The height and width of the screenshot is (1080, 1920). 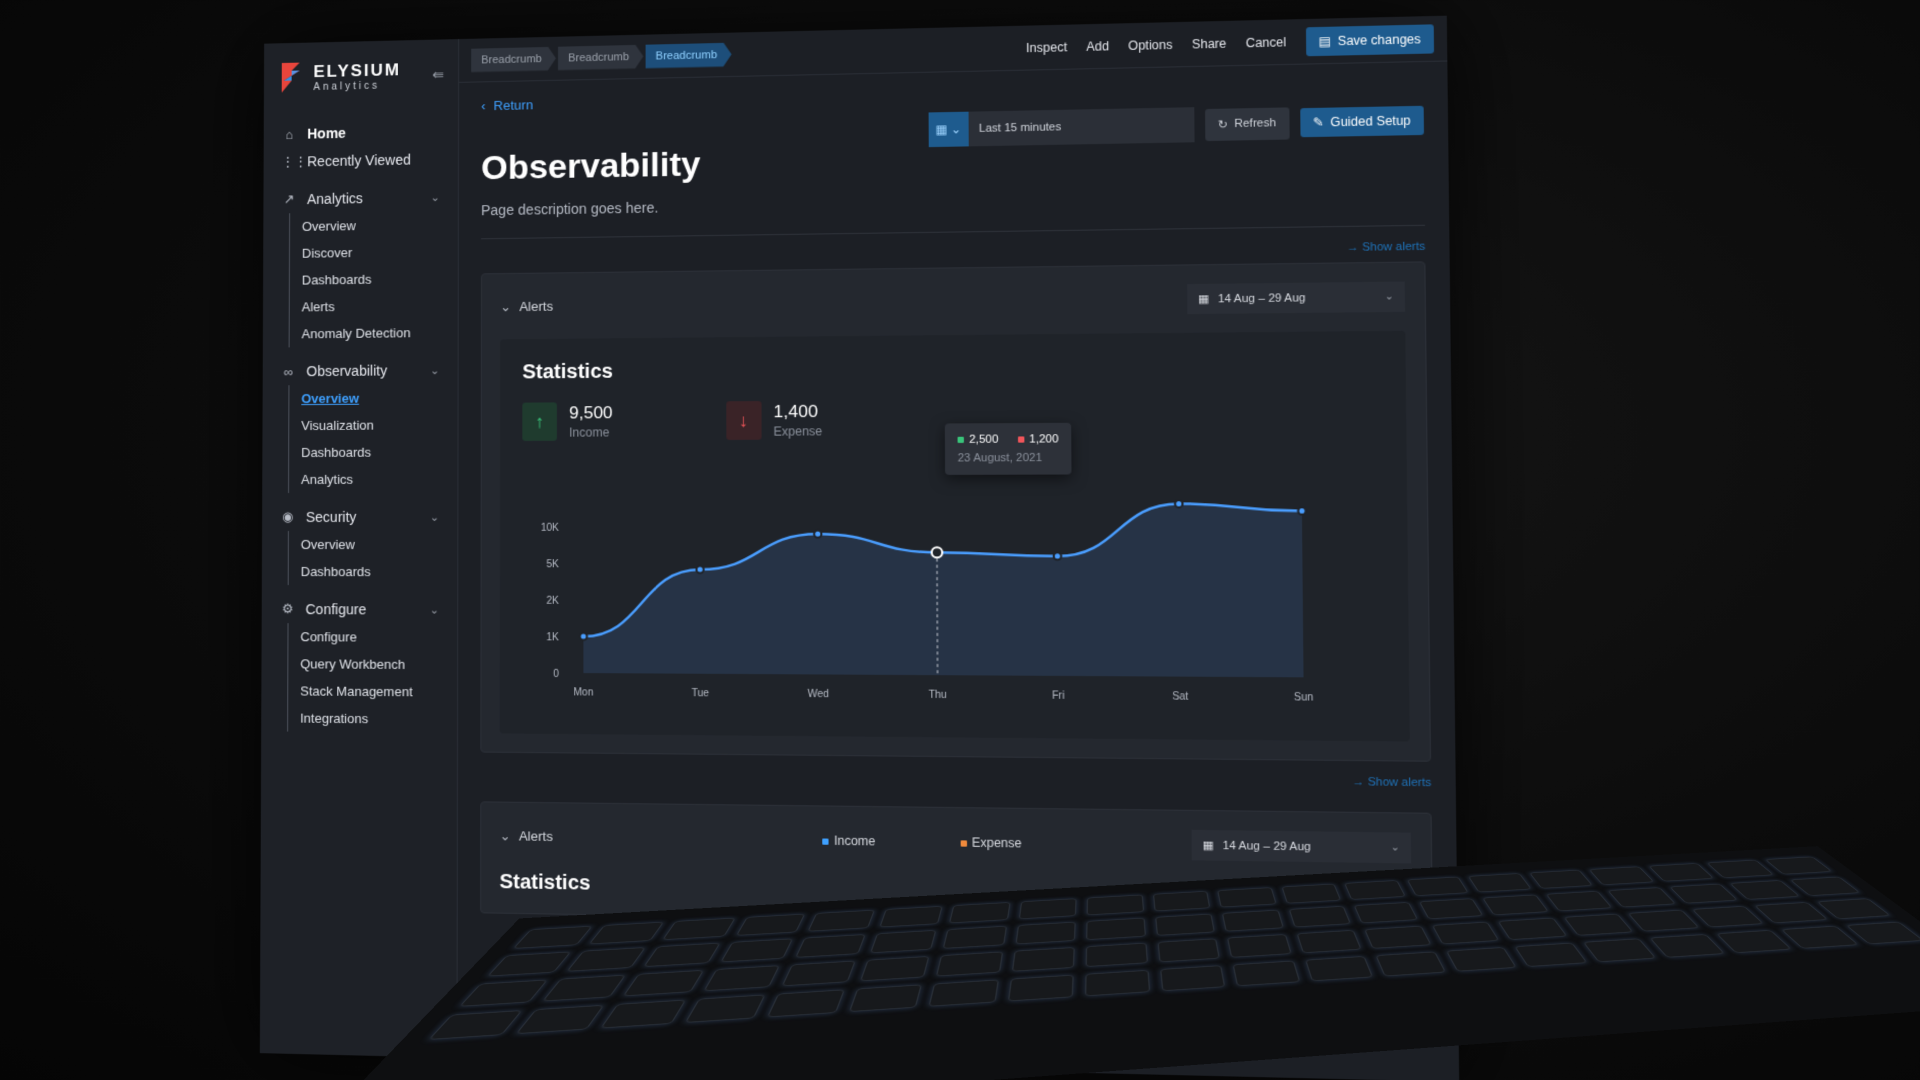 I want to click on shield-icon: ◉, so click(x=288, y=517).